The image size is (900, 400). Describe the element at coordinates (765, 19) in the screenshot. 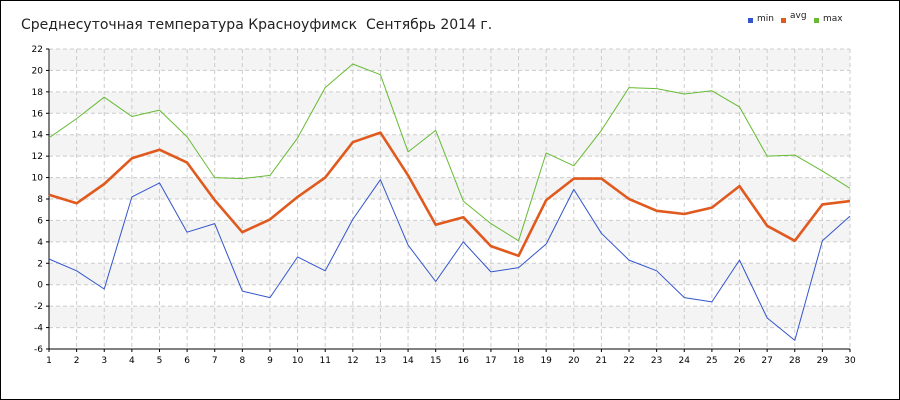

I see `legend-label-min: min` at that location.